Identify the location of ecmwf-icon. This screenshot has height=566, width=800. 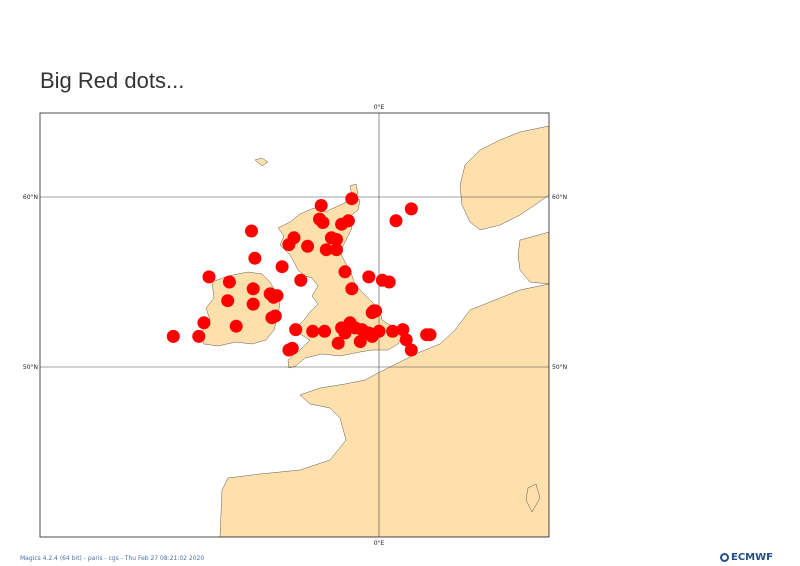
(724, 557).